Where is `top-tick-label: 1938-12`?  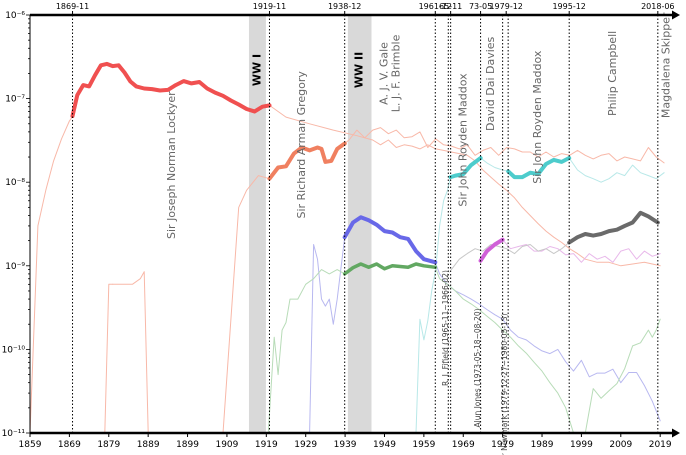
top-tick-label: 1938-12 is located at coordinates (344, 6).